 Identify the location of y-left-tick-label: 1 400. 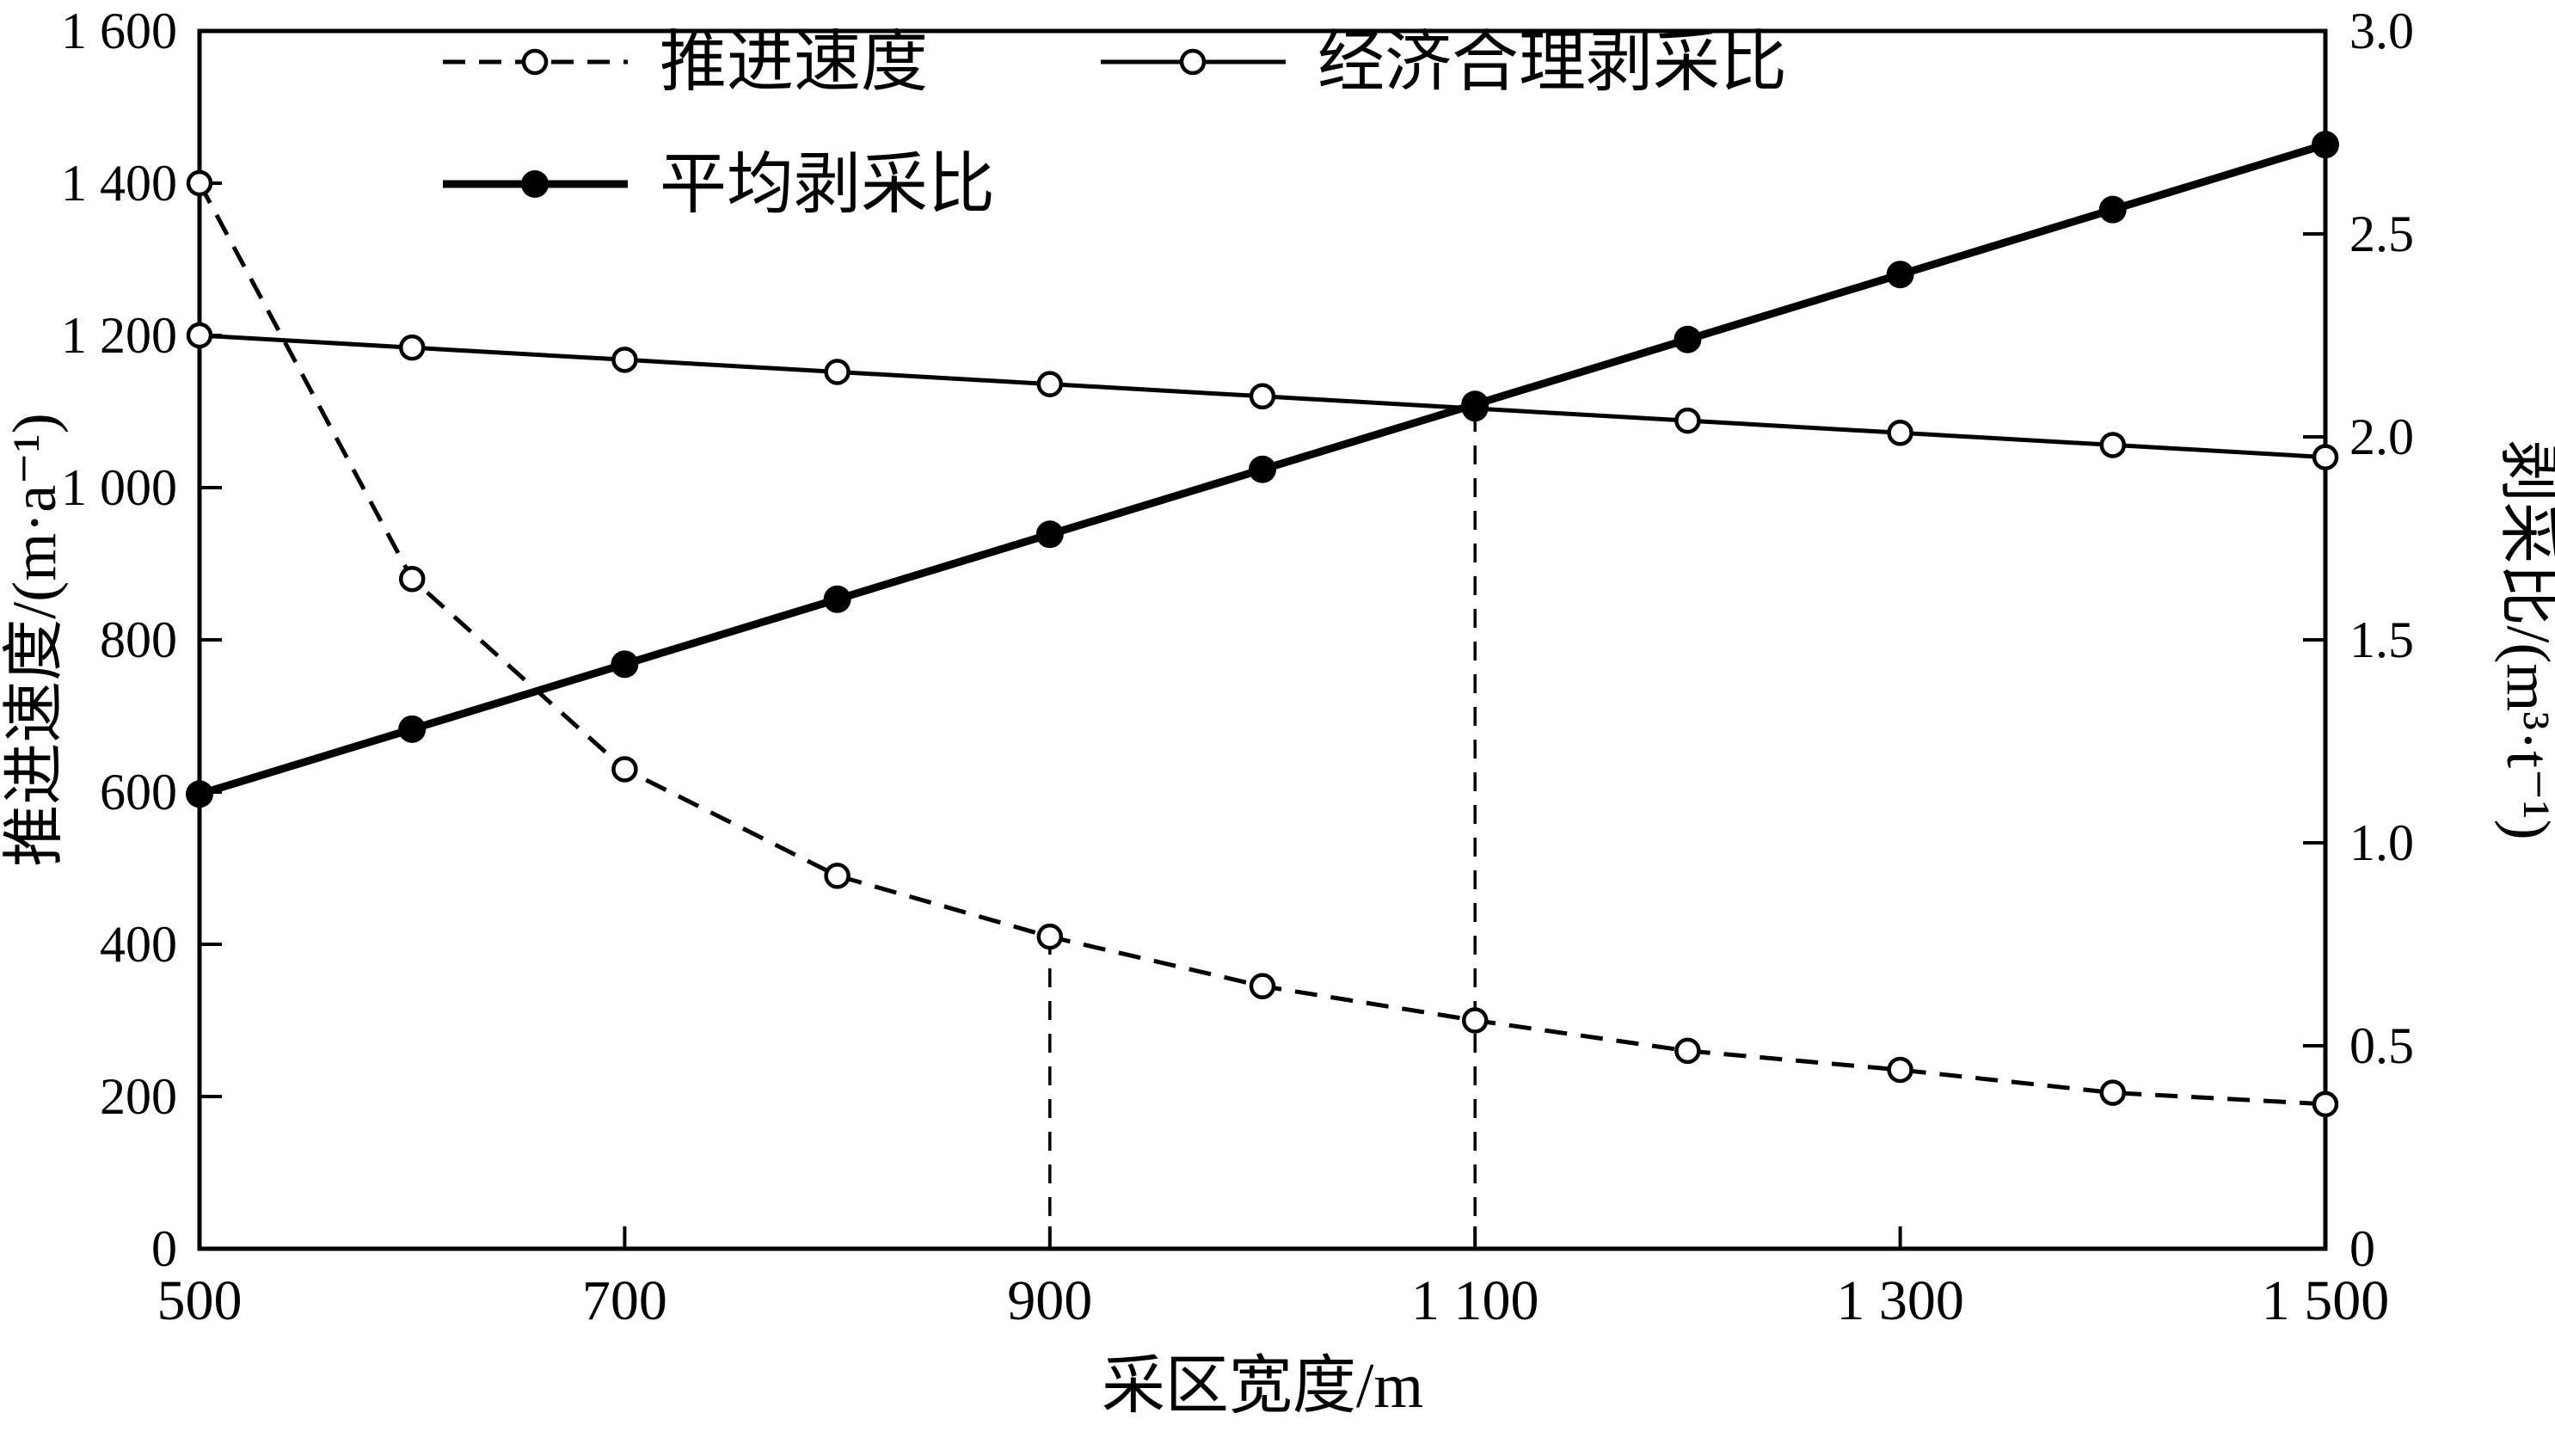
(119, 184).